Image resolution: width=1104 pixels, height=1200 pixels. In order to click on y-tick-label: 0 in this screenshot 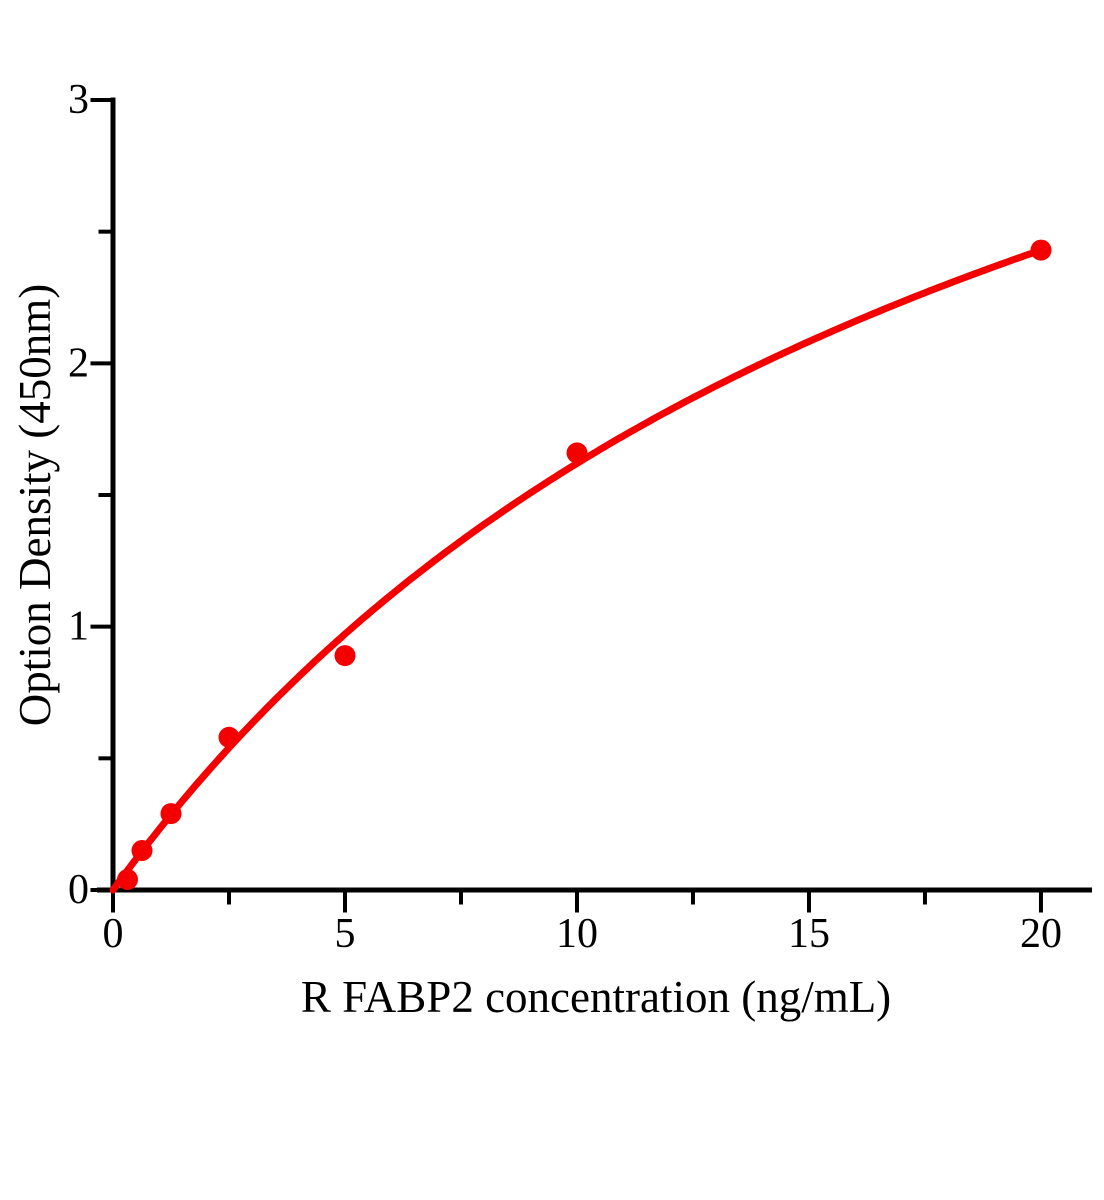, I will do `click(78, 890)`.